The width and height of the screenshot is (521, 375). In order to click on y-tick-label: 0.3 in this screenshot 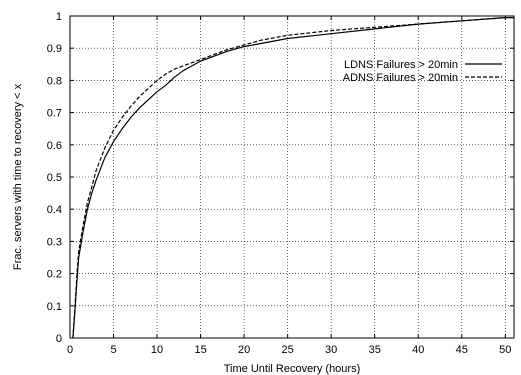, I will do `click(54, 242)`.